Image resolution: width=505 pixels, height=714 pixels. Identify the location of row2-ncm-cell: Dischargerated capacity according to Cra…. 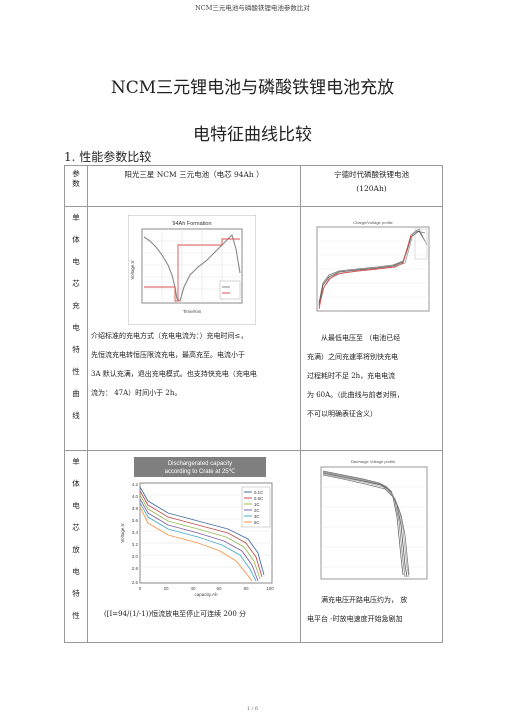
(194, 546).